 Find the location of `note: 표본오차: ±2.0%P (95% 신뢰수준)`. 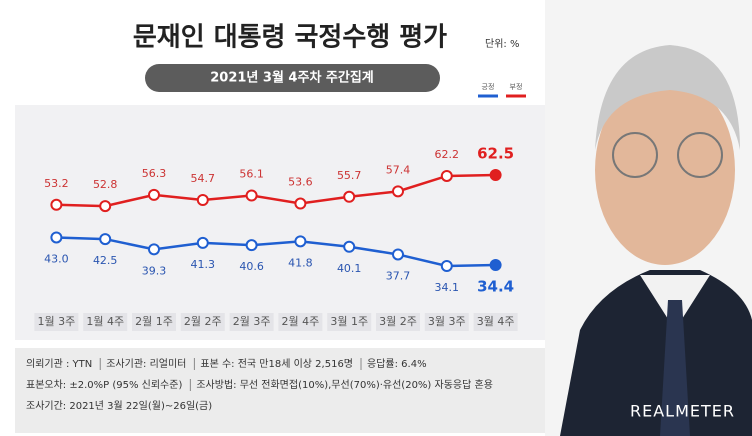

note: 표본오차: ±2.0%P (95% 신뢰수준) is located at coordinates (104, 385).